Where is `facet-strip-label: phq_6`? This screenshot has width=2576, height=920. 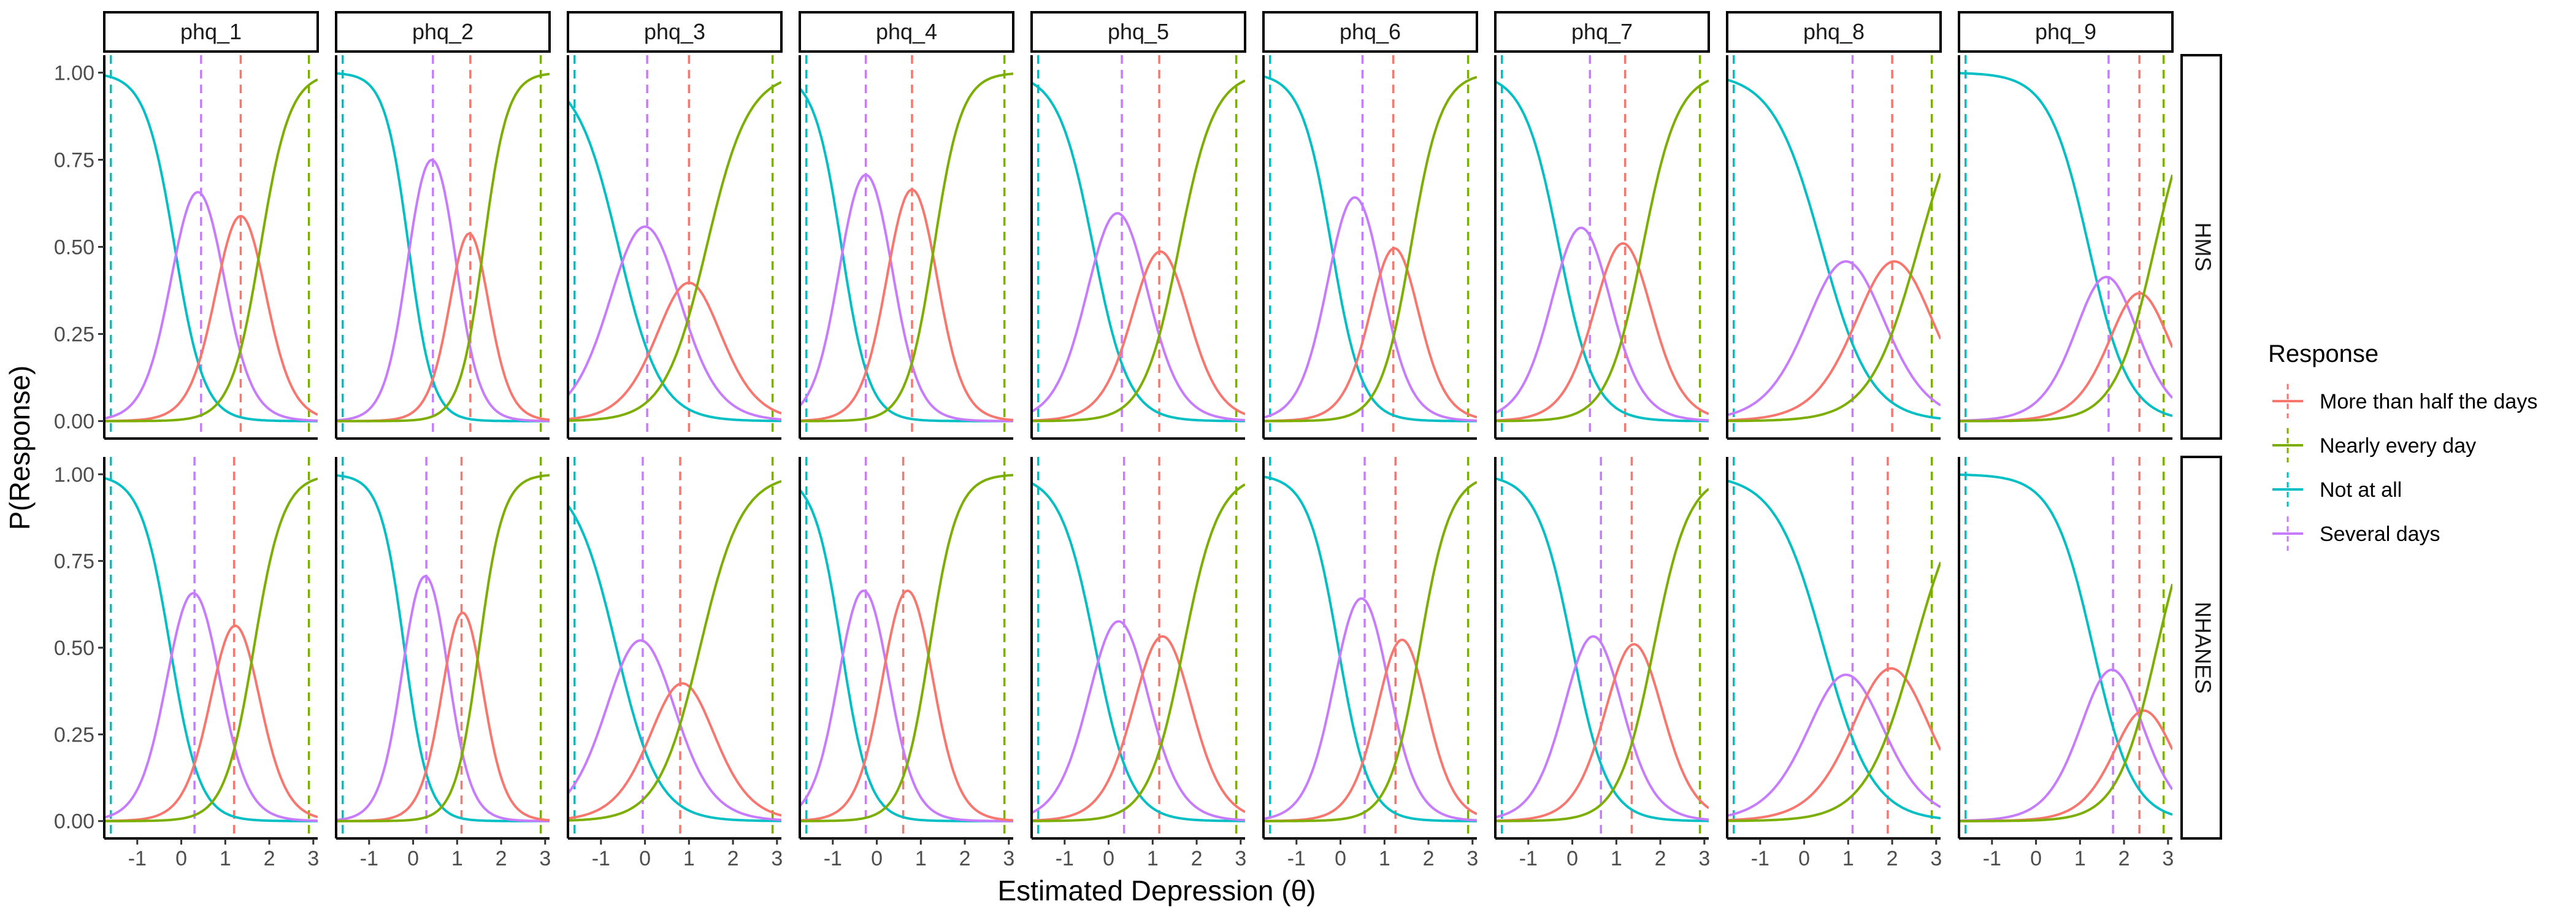
facet-strip-label: phq_6 is located at coordinates (1370, 31).